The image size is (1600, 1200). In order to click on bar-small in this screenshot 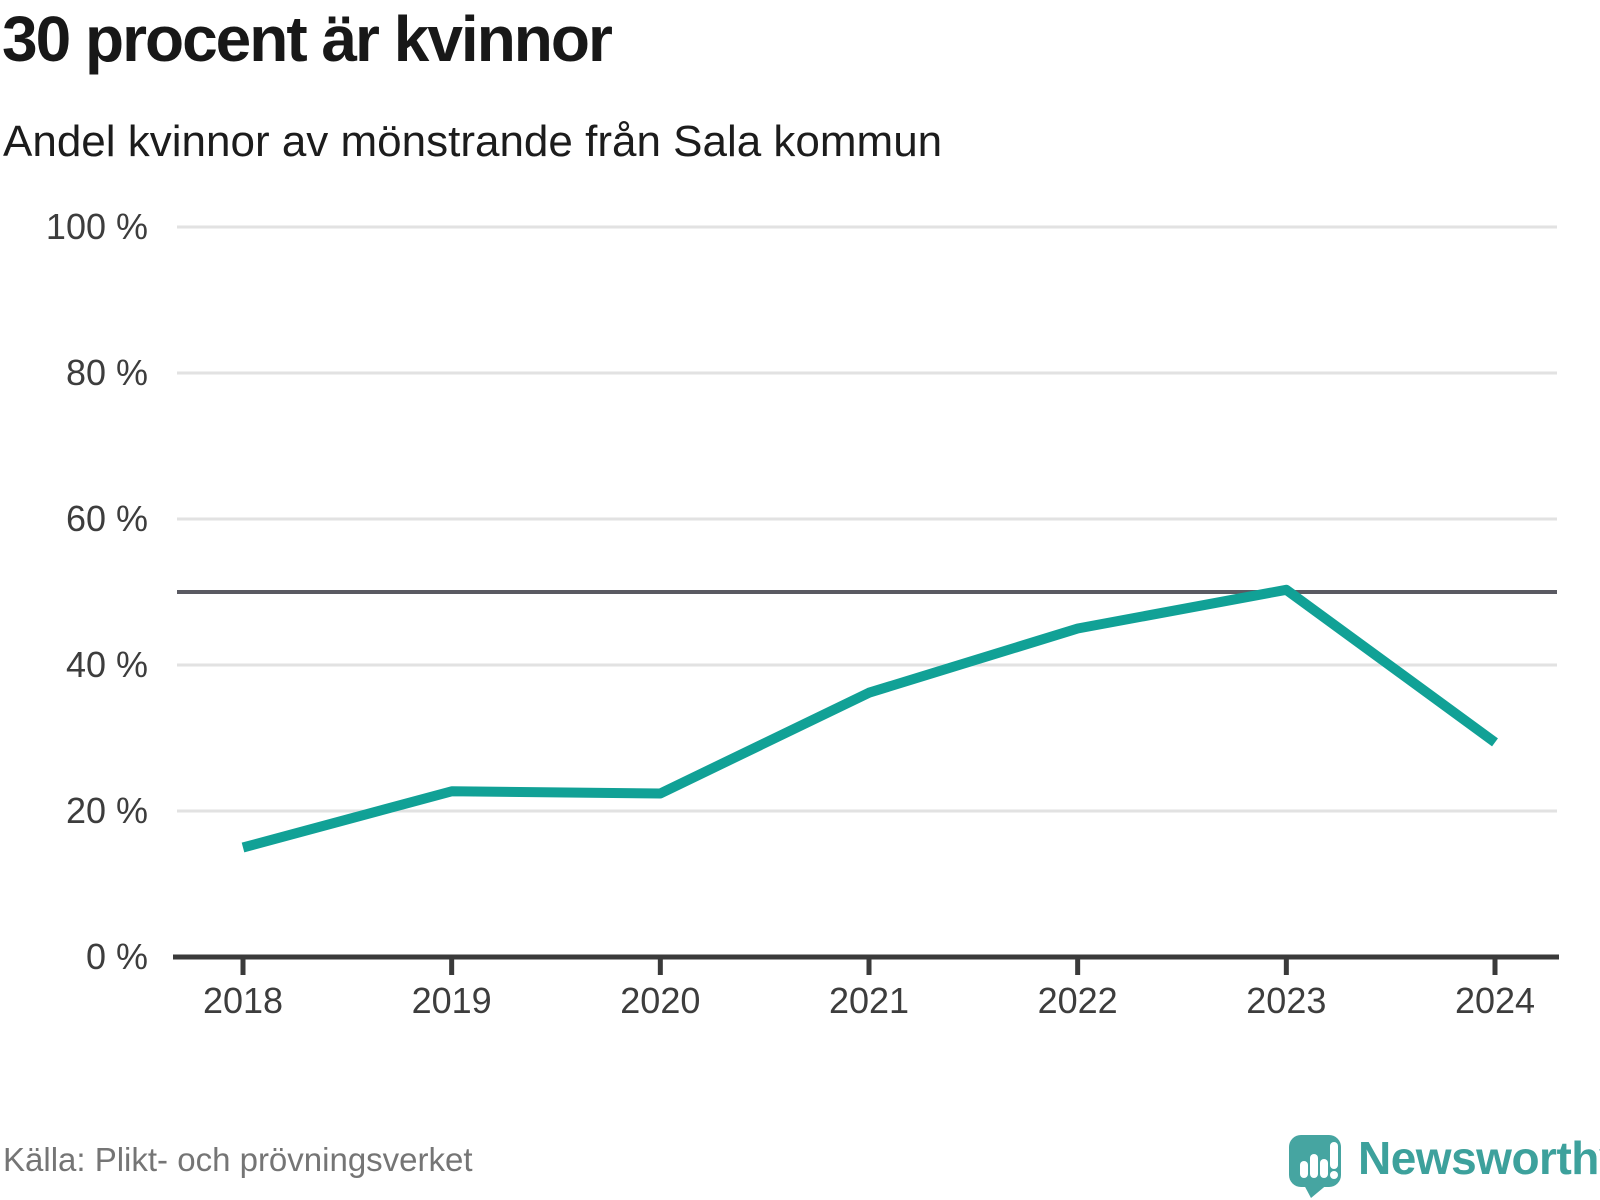, I will do `click(1304, 1169)`.